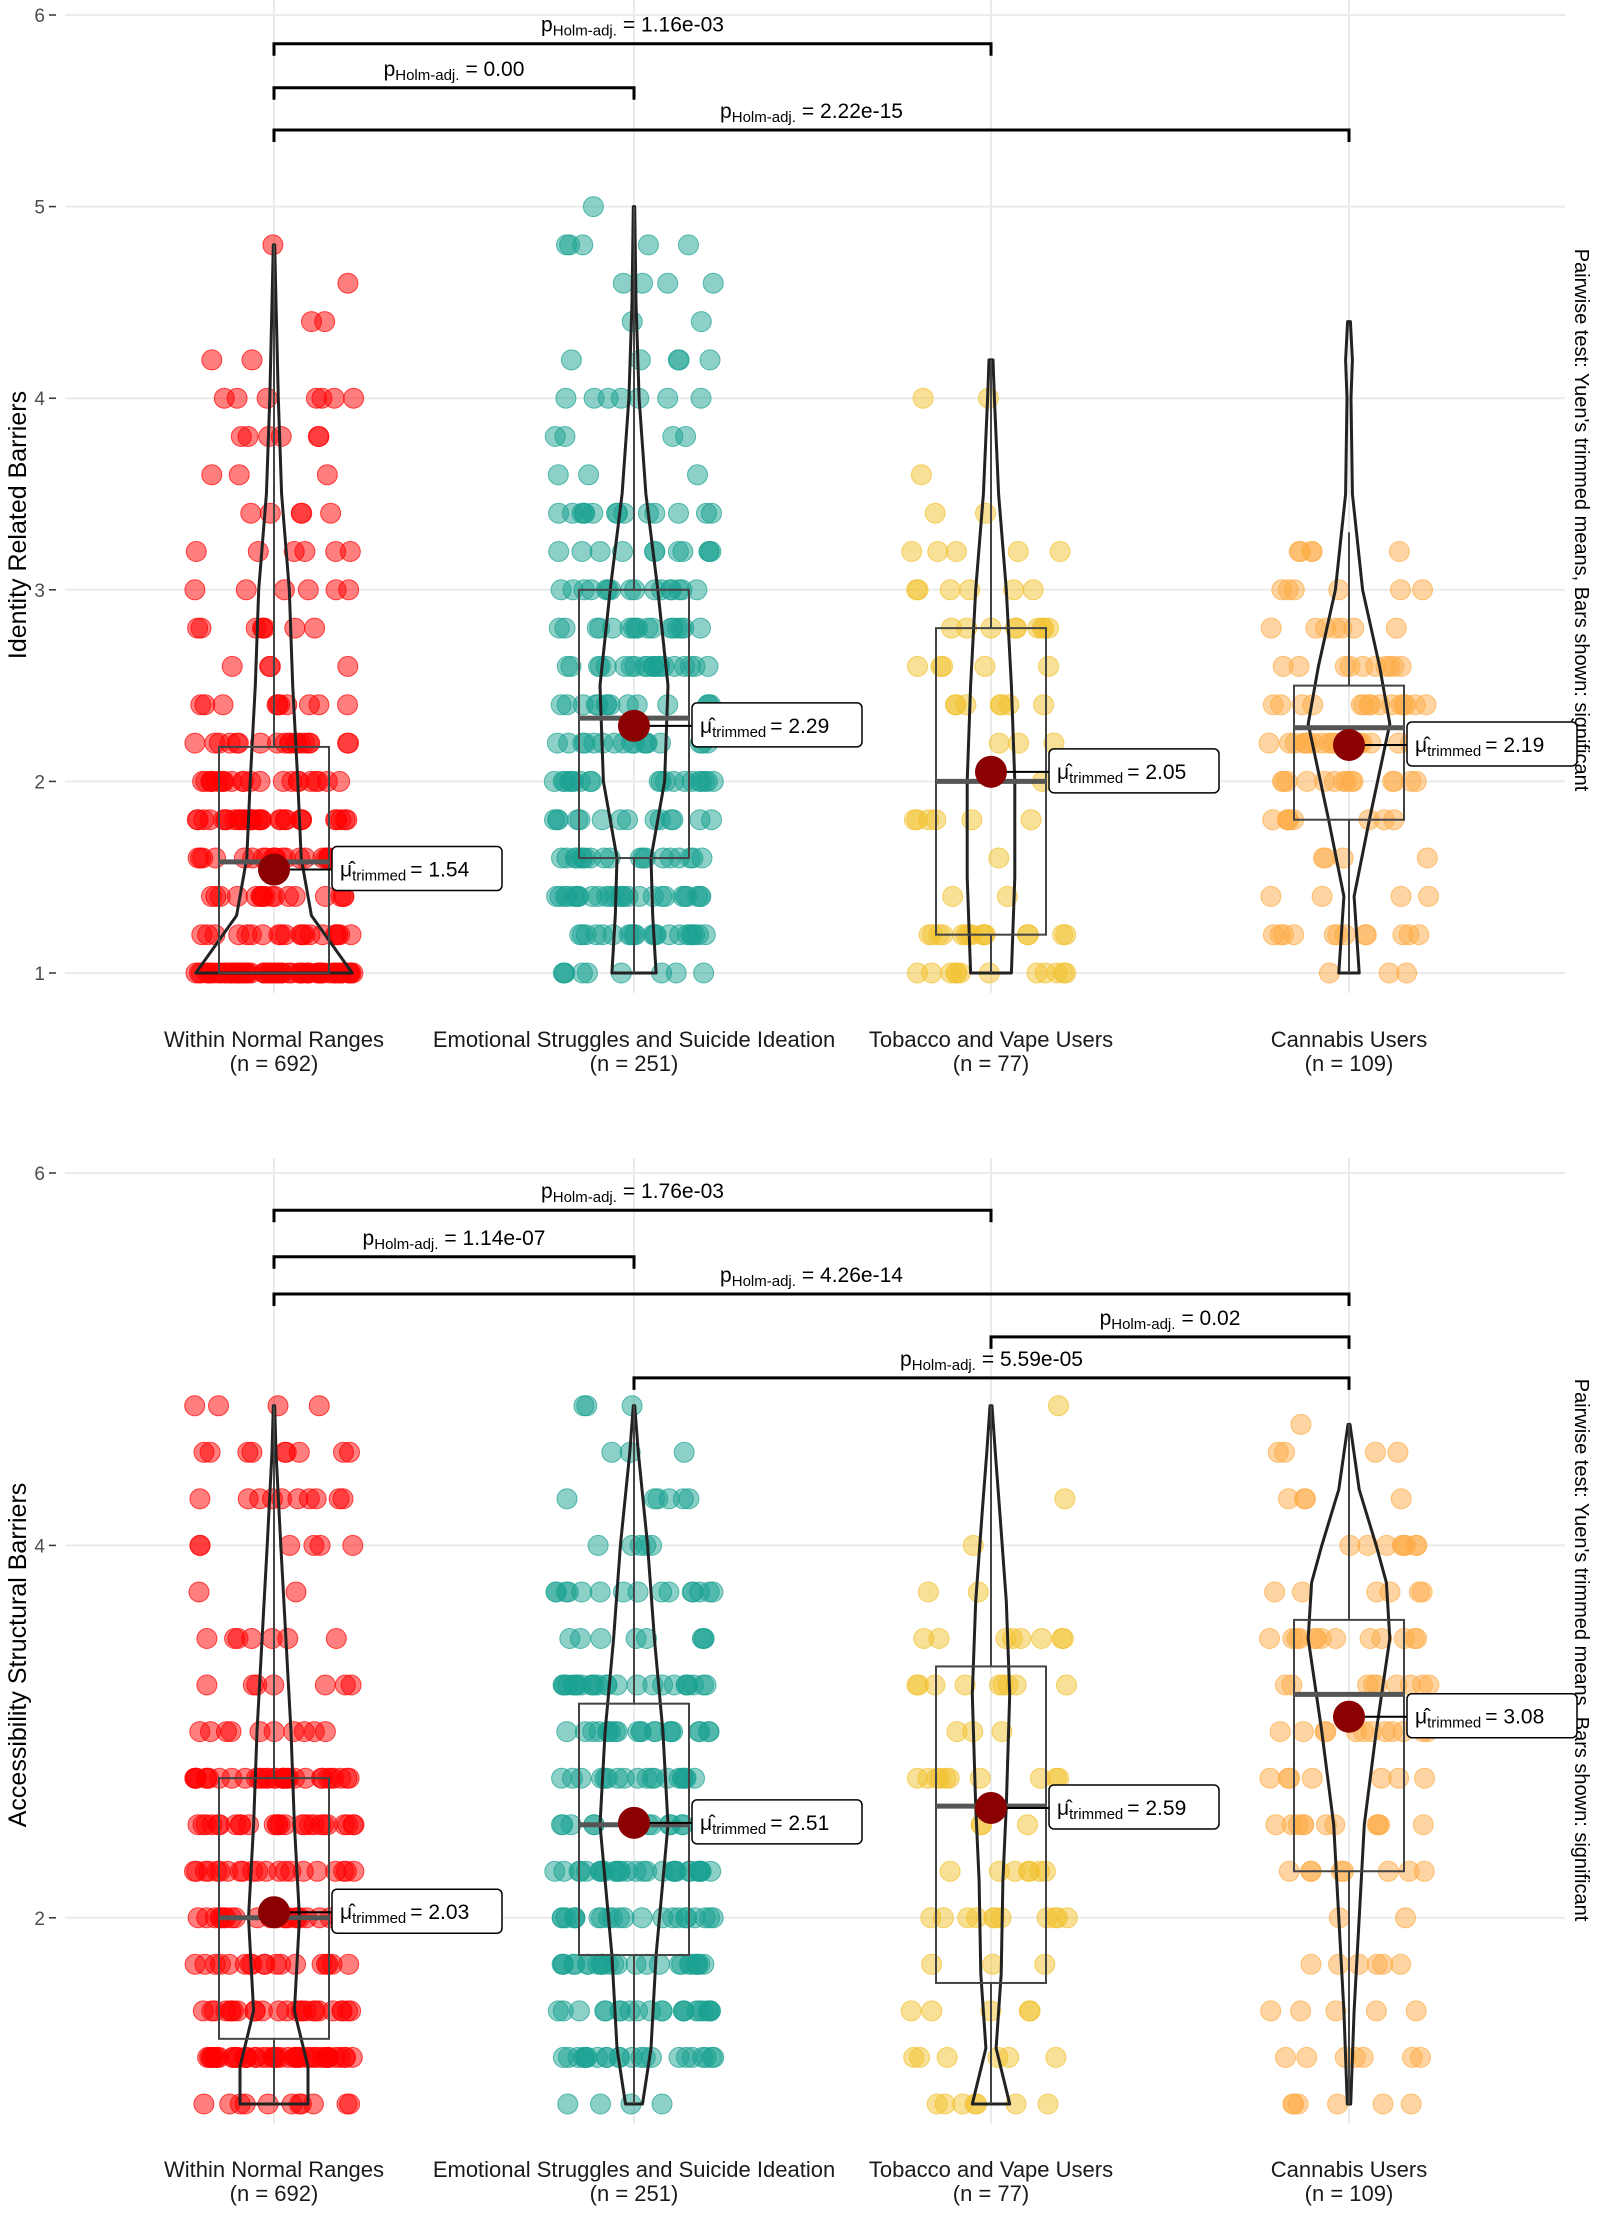 This screenshot has width=1600, height=2214. Describe the element at coordinates (852, 111) in the screenshot. I see `p-value: = 2.22e-15` at that location.